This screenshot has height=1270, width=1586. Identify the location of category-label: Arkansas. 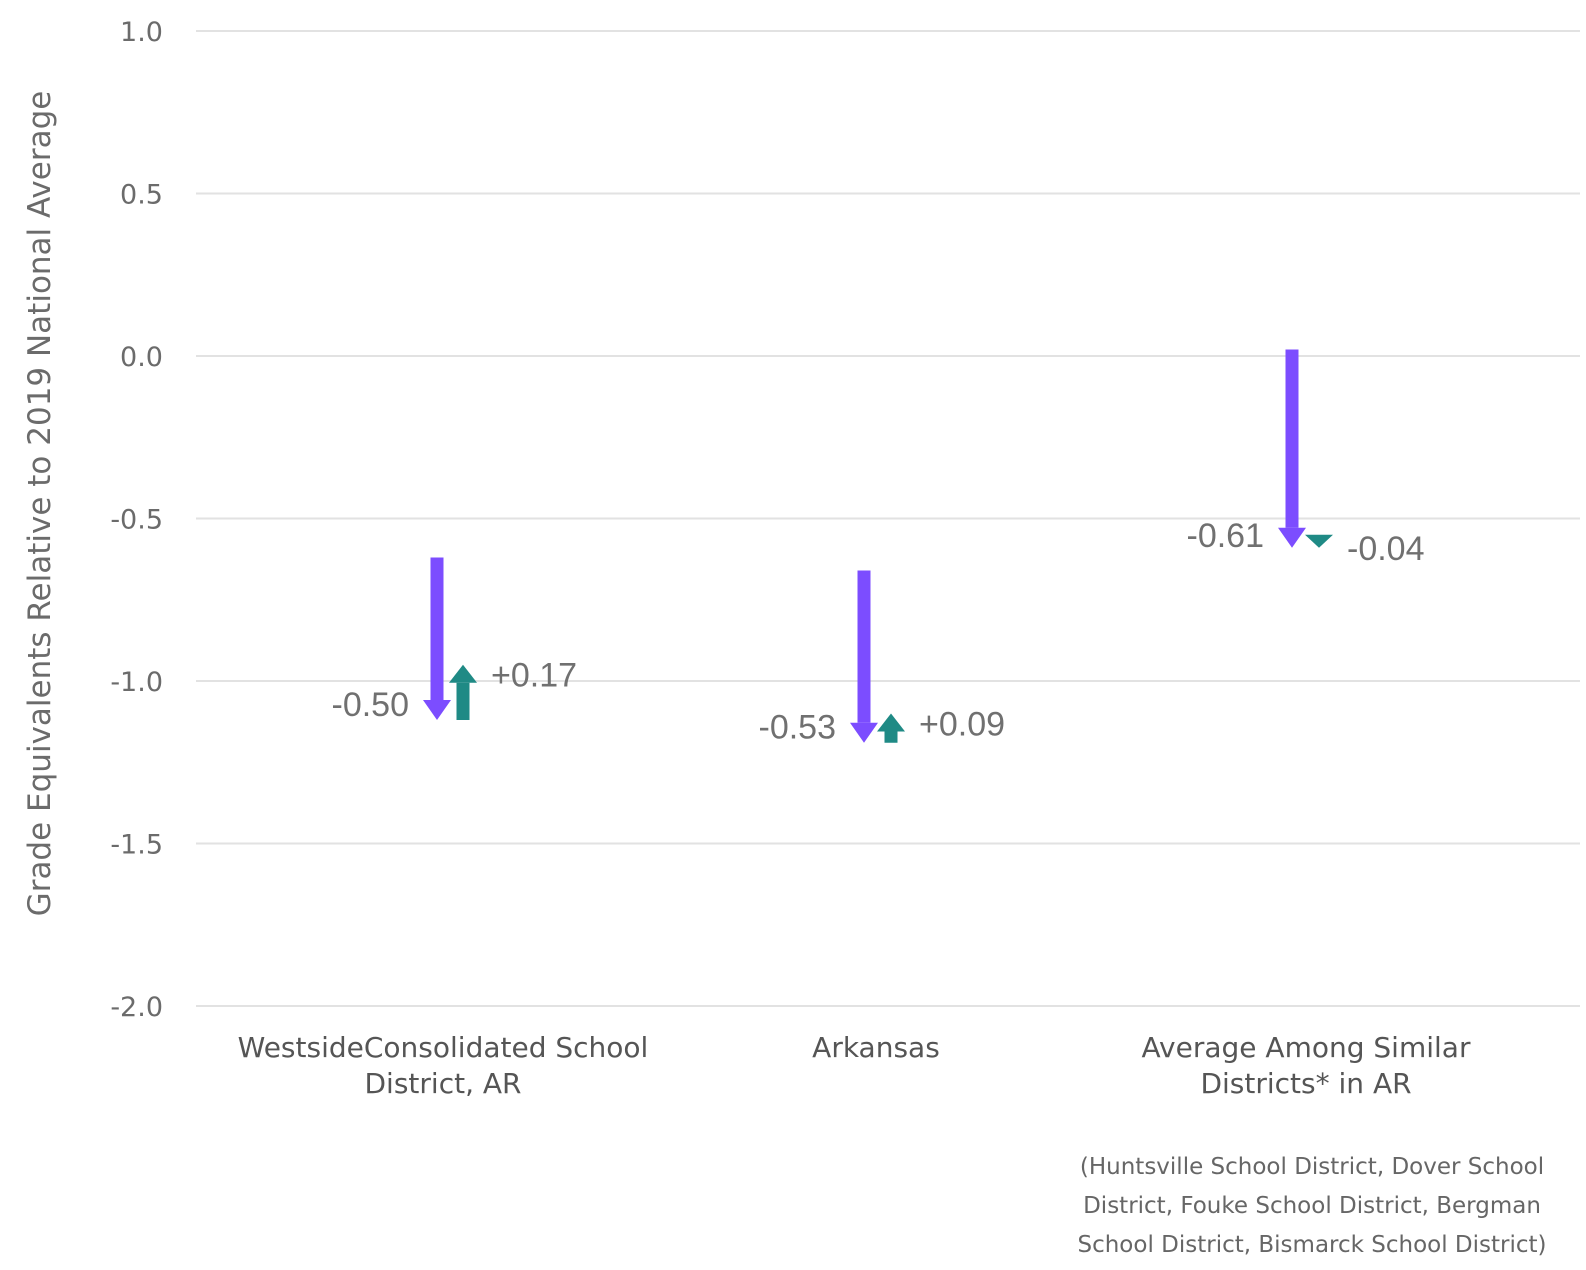
(876, 1047).